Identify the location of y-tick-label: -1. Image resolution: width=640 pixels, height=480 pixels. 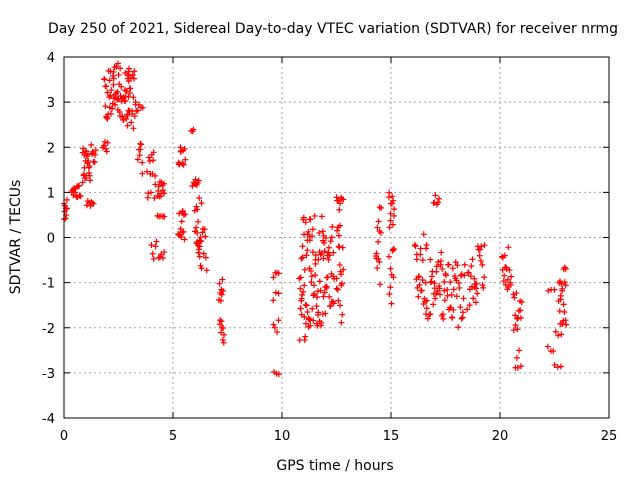
(48, 284).